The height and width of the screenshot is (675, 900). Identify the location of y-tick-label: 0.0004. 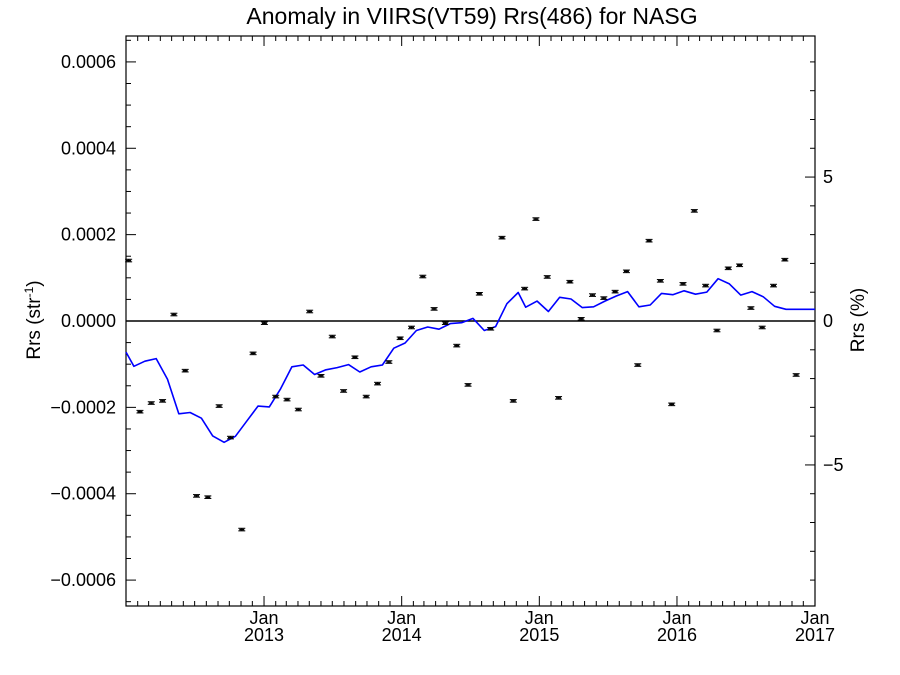
(88, 148).